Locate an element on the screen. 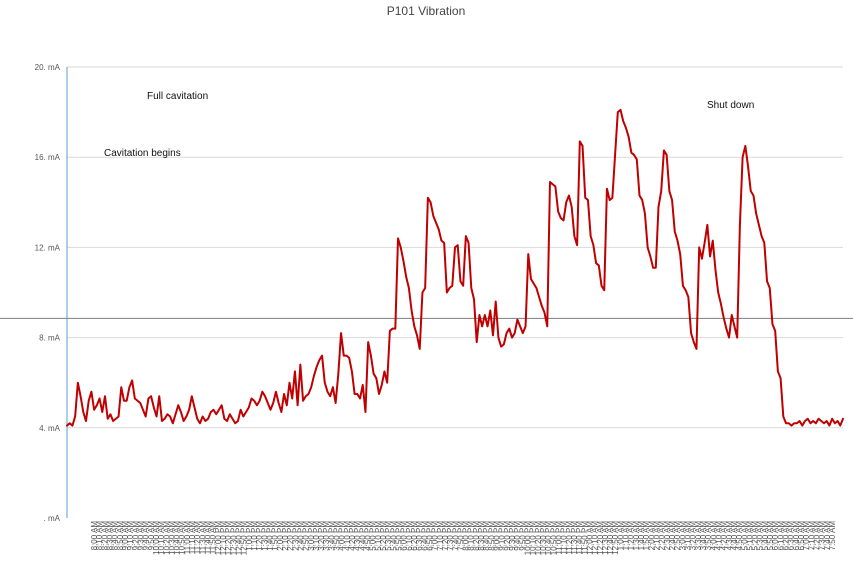 The height and width of the screenshot is (575, 853). x-tick-label: 11:30 PM is located at coordinates (574, 538).